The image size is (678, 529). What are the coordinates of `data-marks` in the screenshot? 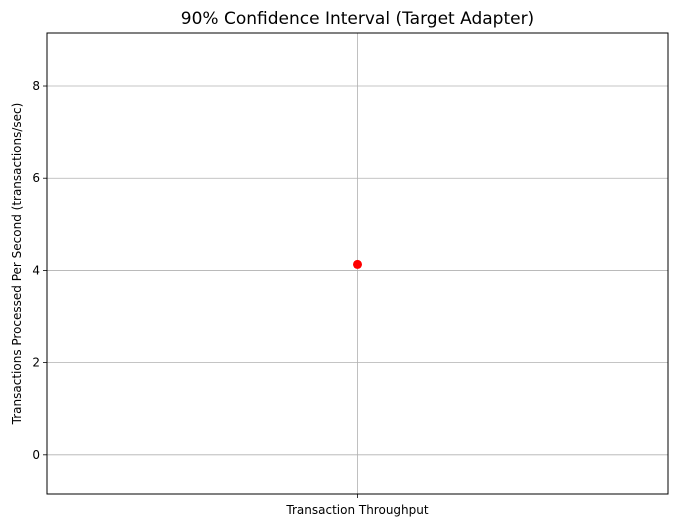 It's located at (357, 264).